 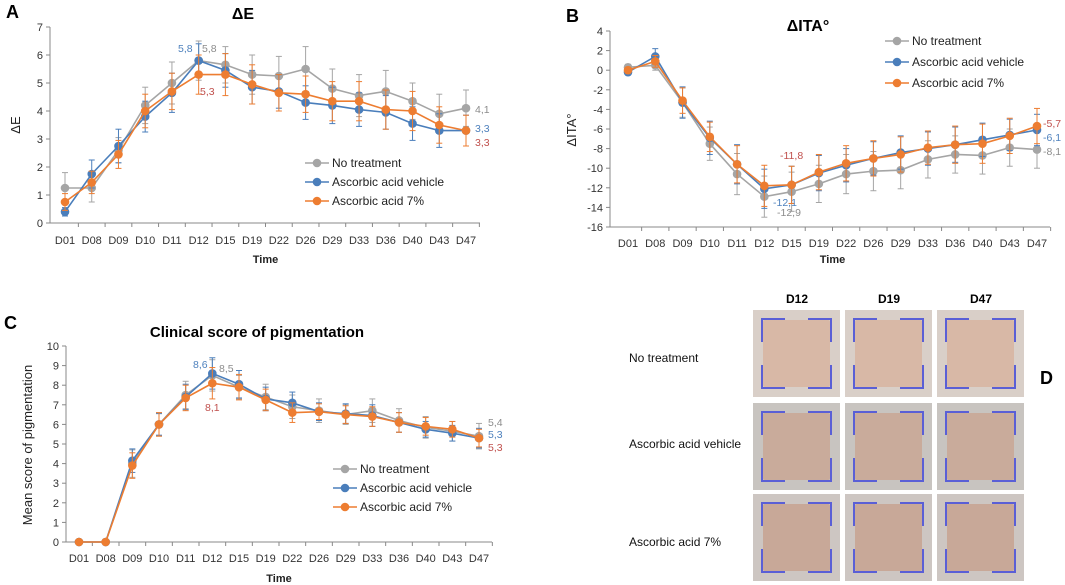 What do you see at coordinates (40, 84) in the screenshot?
I see `y-tick-label: 5` at bounding box center [40, 84].